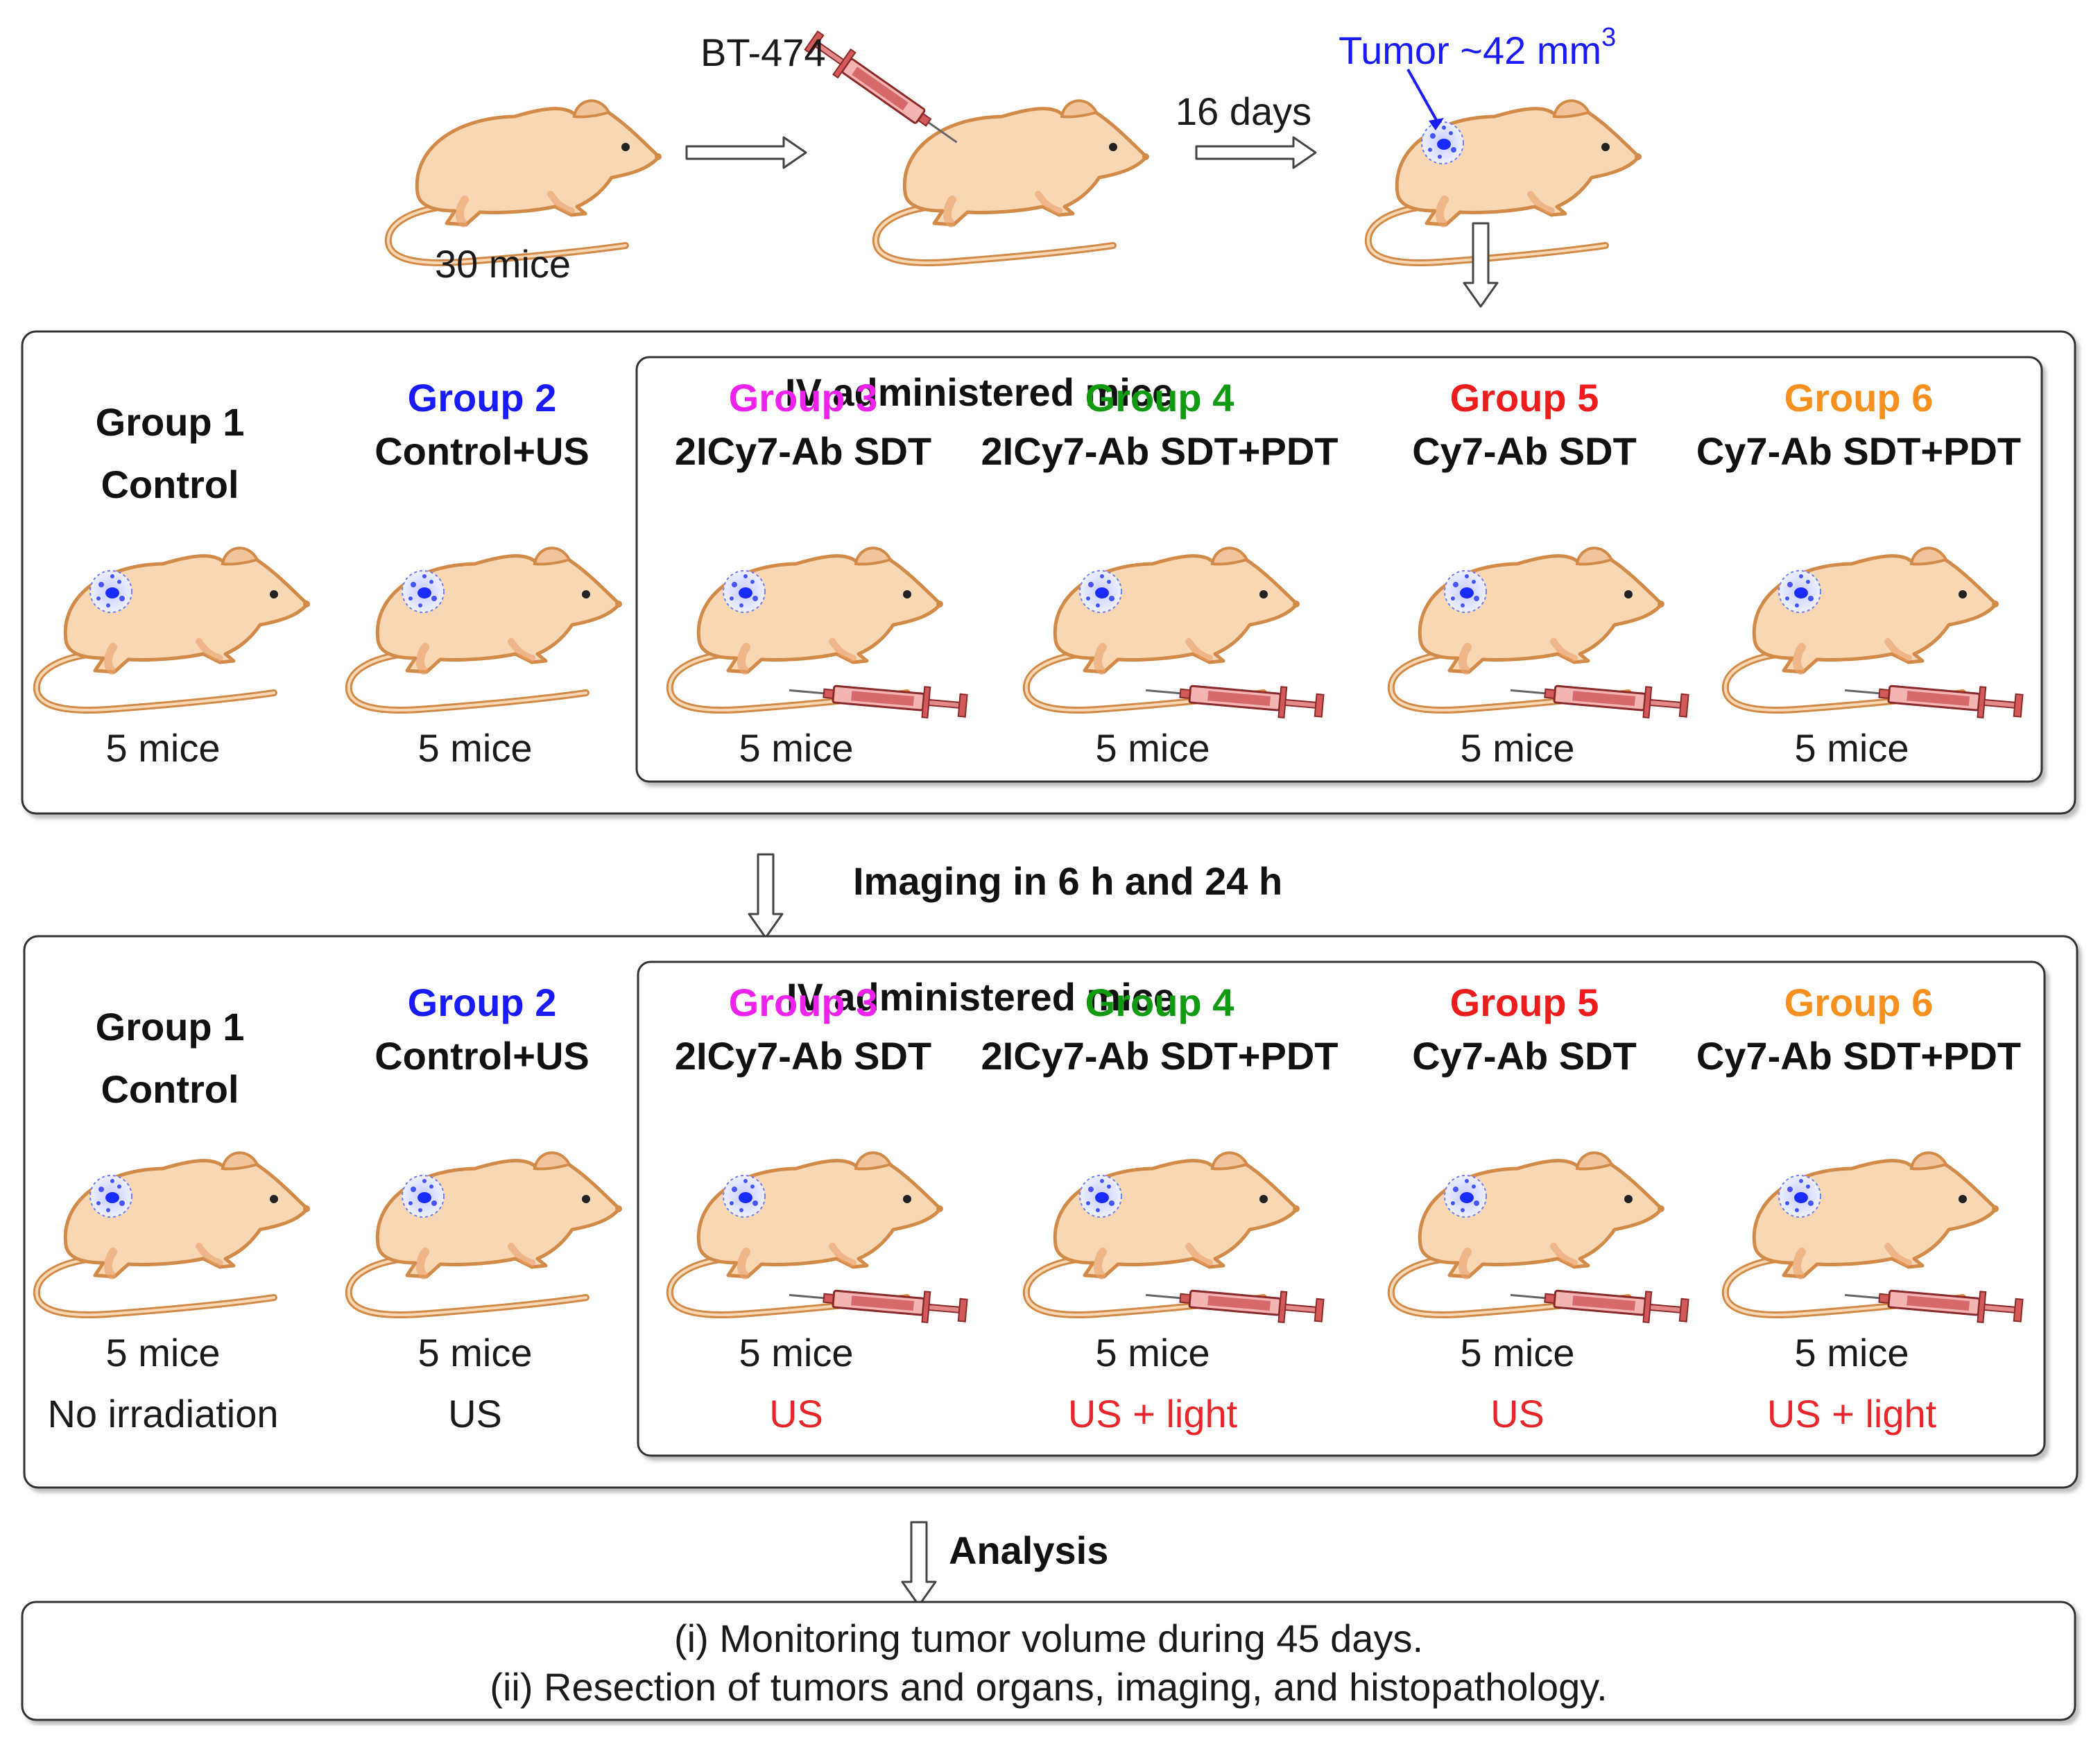 This screenshot has height=1758, width=2100. What do you see at coordinates (1423, 97) in the screenshot?
I see `tumor-pointer` at bounding box center [1423, 97].